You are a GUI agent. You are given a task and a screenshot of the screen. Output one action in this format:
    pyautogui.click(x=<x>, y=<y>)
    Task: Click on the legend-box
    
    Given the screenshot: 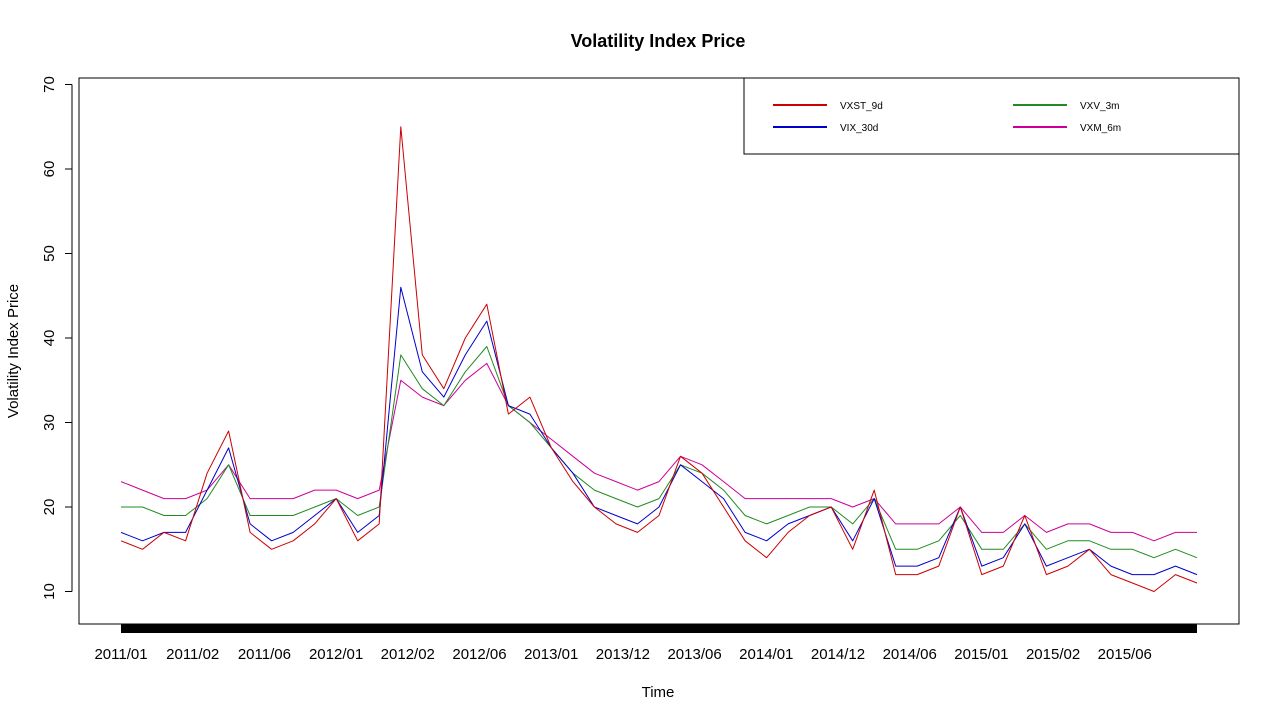 What is the action you would take?
    pyautogui.click(x=991, y=116)
    